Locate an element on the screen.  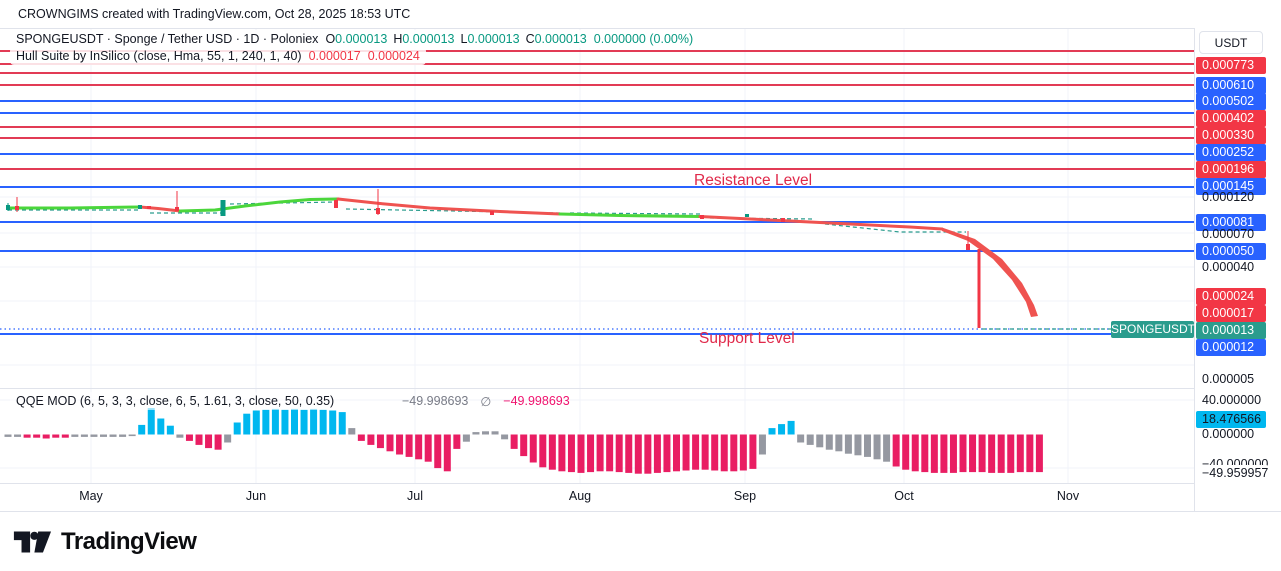
price-scale-label: 0.000012 is located at coordinates (1231, 347).